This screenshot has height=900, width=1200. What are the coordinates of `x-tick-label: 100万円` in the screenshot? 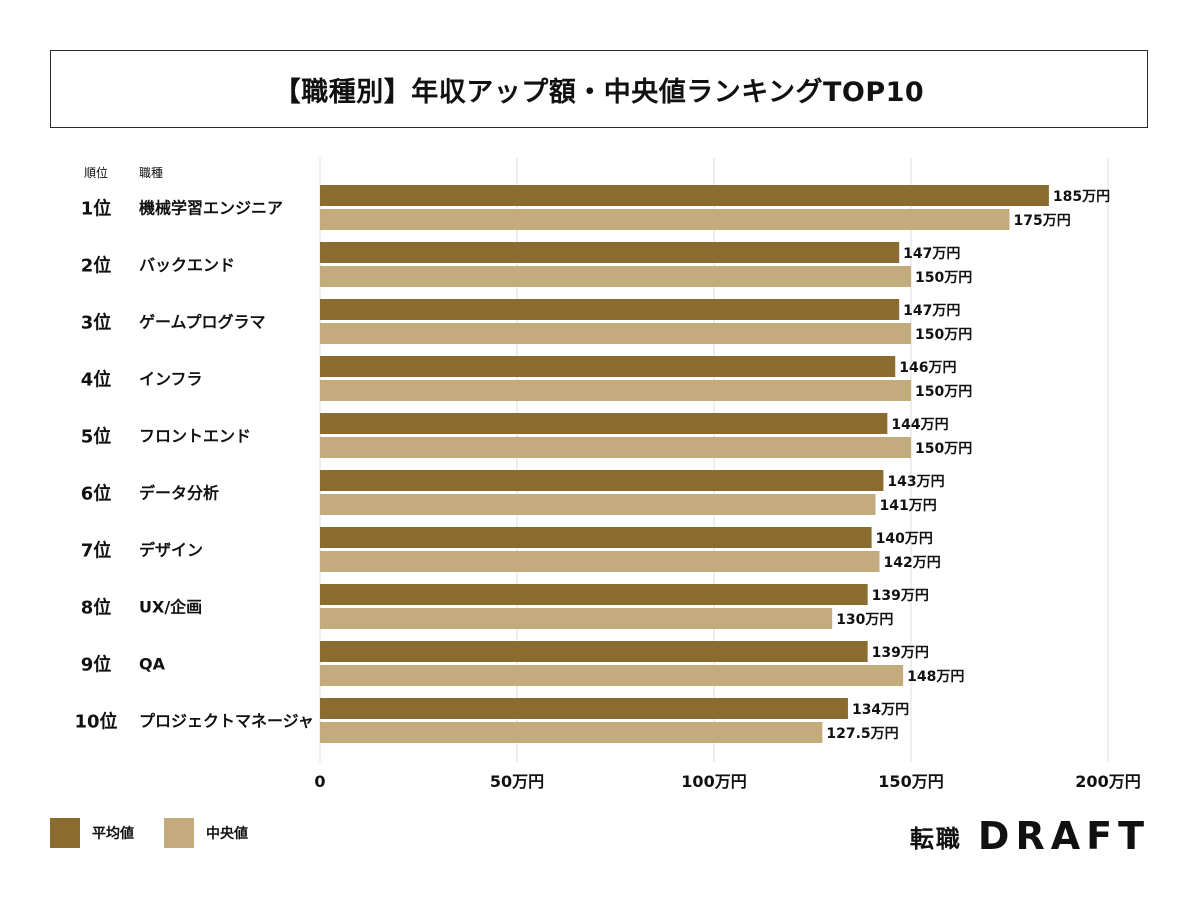 It's located at (713, 781).